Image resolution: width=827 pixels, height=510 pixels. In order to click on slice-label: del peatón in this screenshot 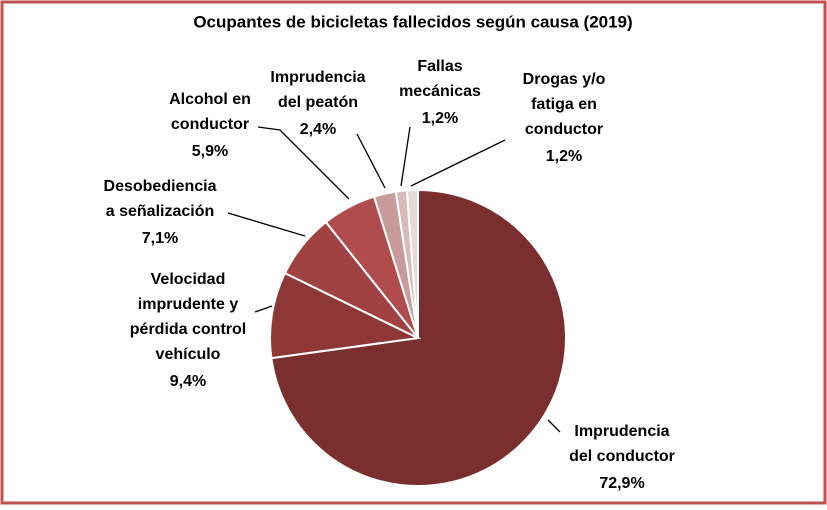, I will do `click(318, 102)`.